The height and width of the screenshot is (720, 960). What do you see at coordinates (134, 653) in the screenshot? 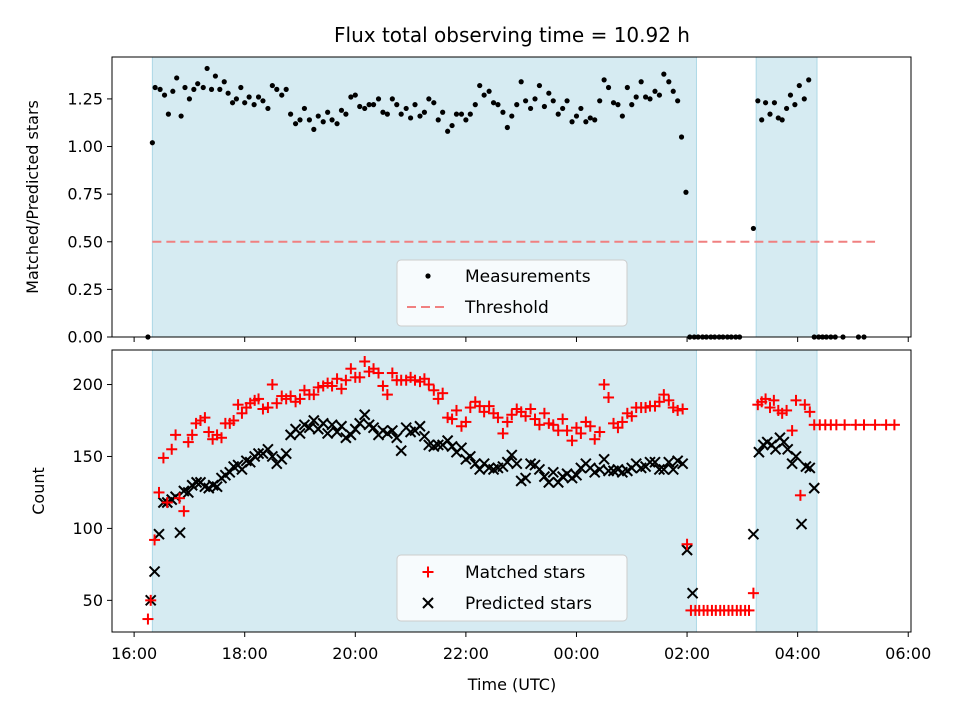
I see `x-tick-label: 16:00` at bounding box center [134, 653].